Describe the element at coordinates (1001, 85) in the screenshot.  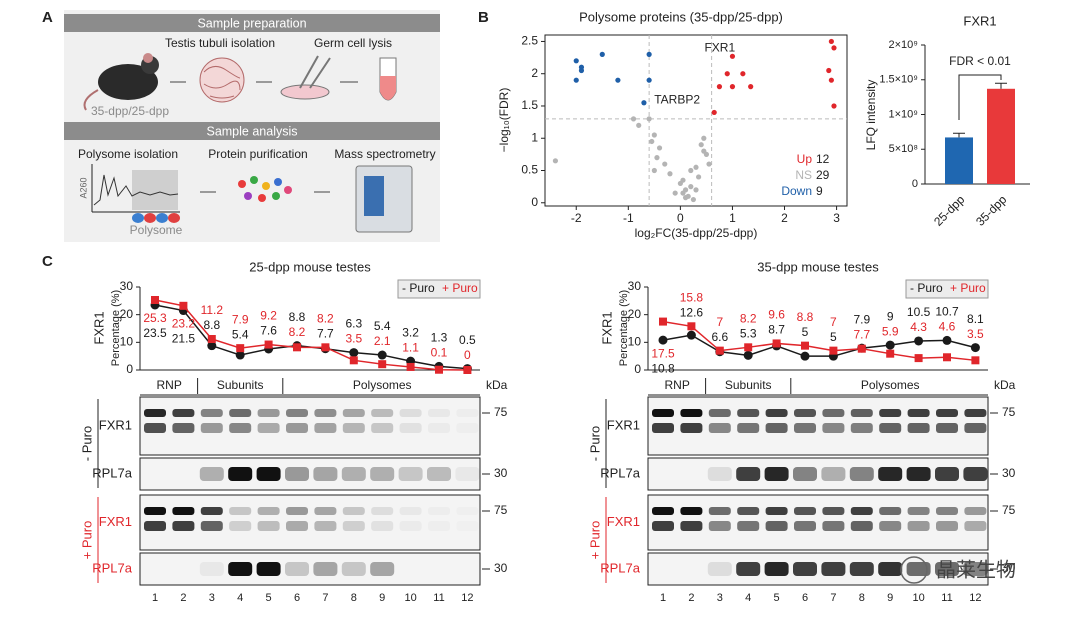
I see `error-bar` at that location.